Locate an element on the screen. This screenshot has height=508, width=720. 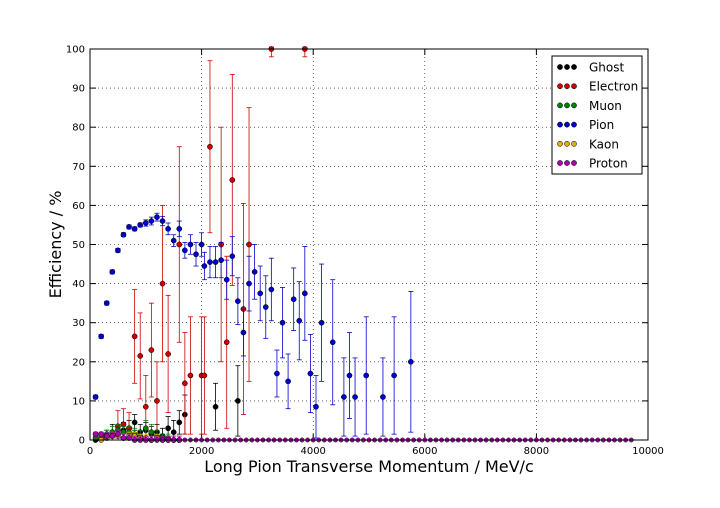
y-tick-label: 90 is located at coordinates (78, 89).